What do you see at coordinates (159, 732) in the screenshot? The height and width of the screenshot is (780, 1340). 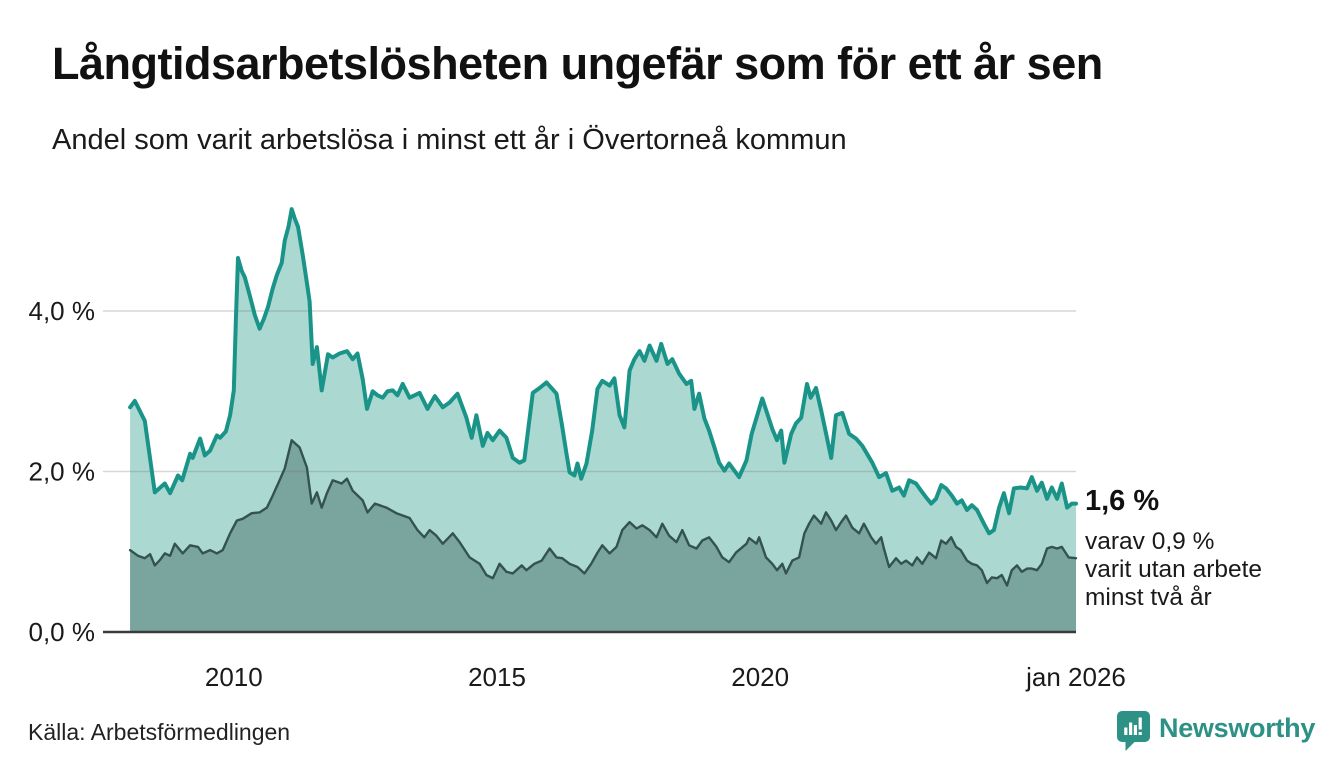 I see `source-note: Källa: Arbetsförmedlingen` at bounding box center [159, 732].